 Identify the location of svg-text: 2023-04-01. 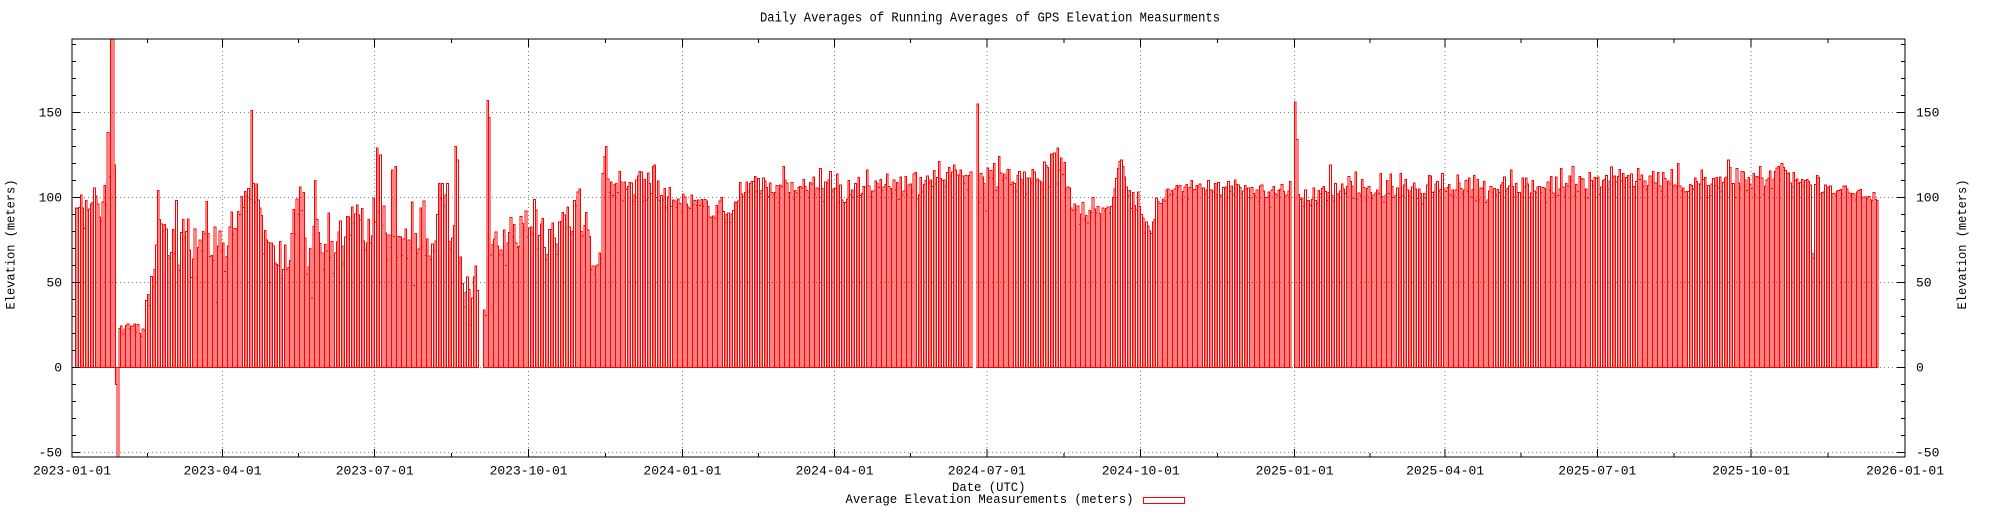
(222, 471).